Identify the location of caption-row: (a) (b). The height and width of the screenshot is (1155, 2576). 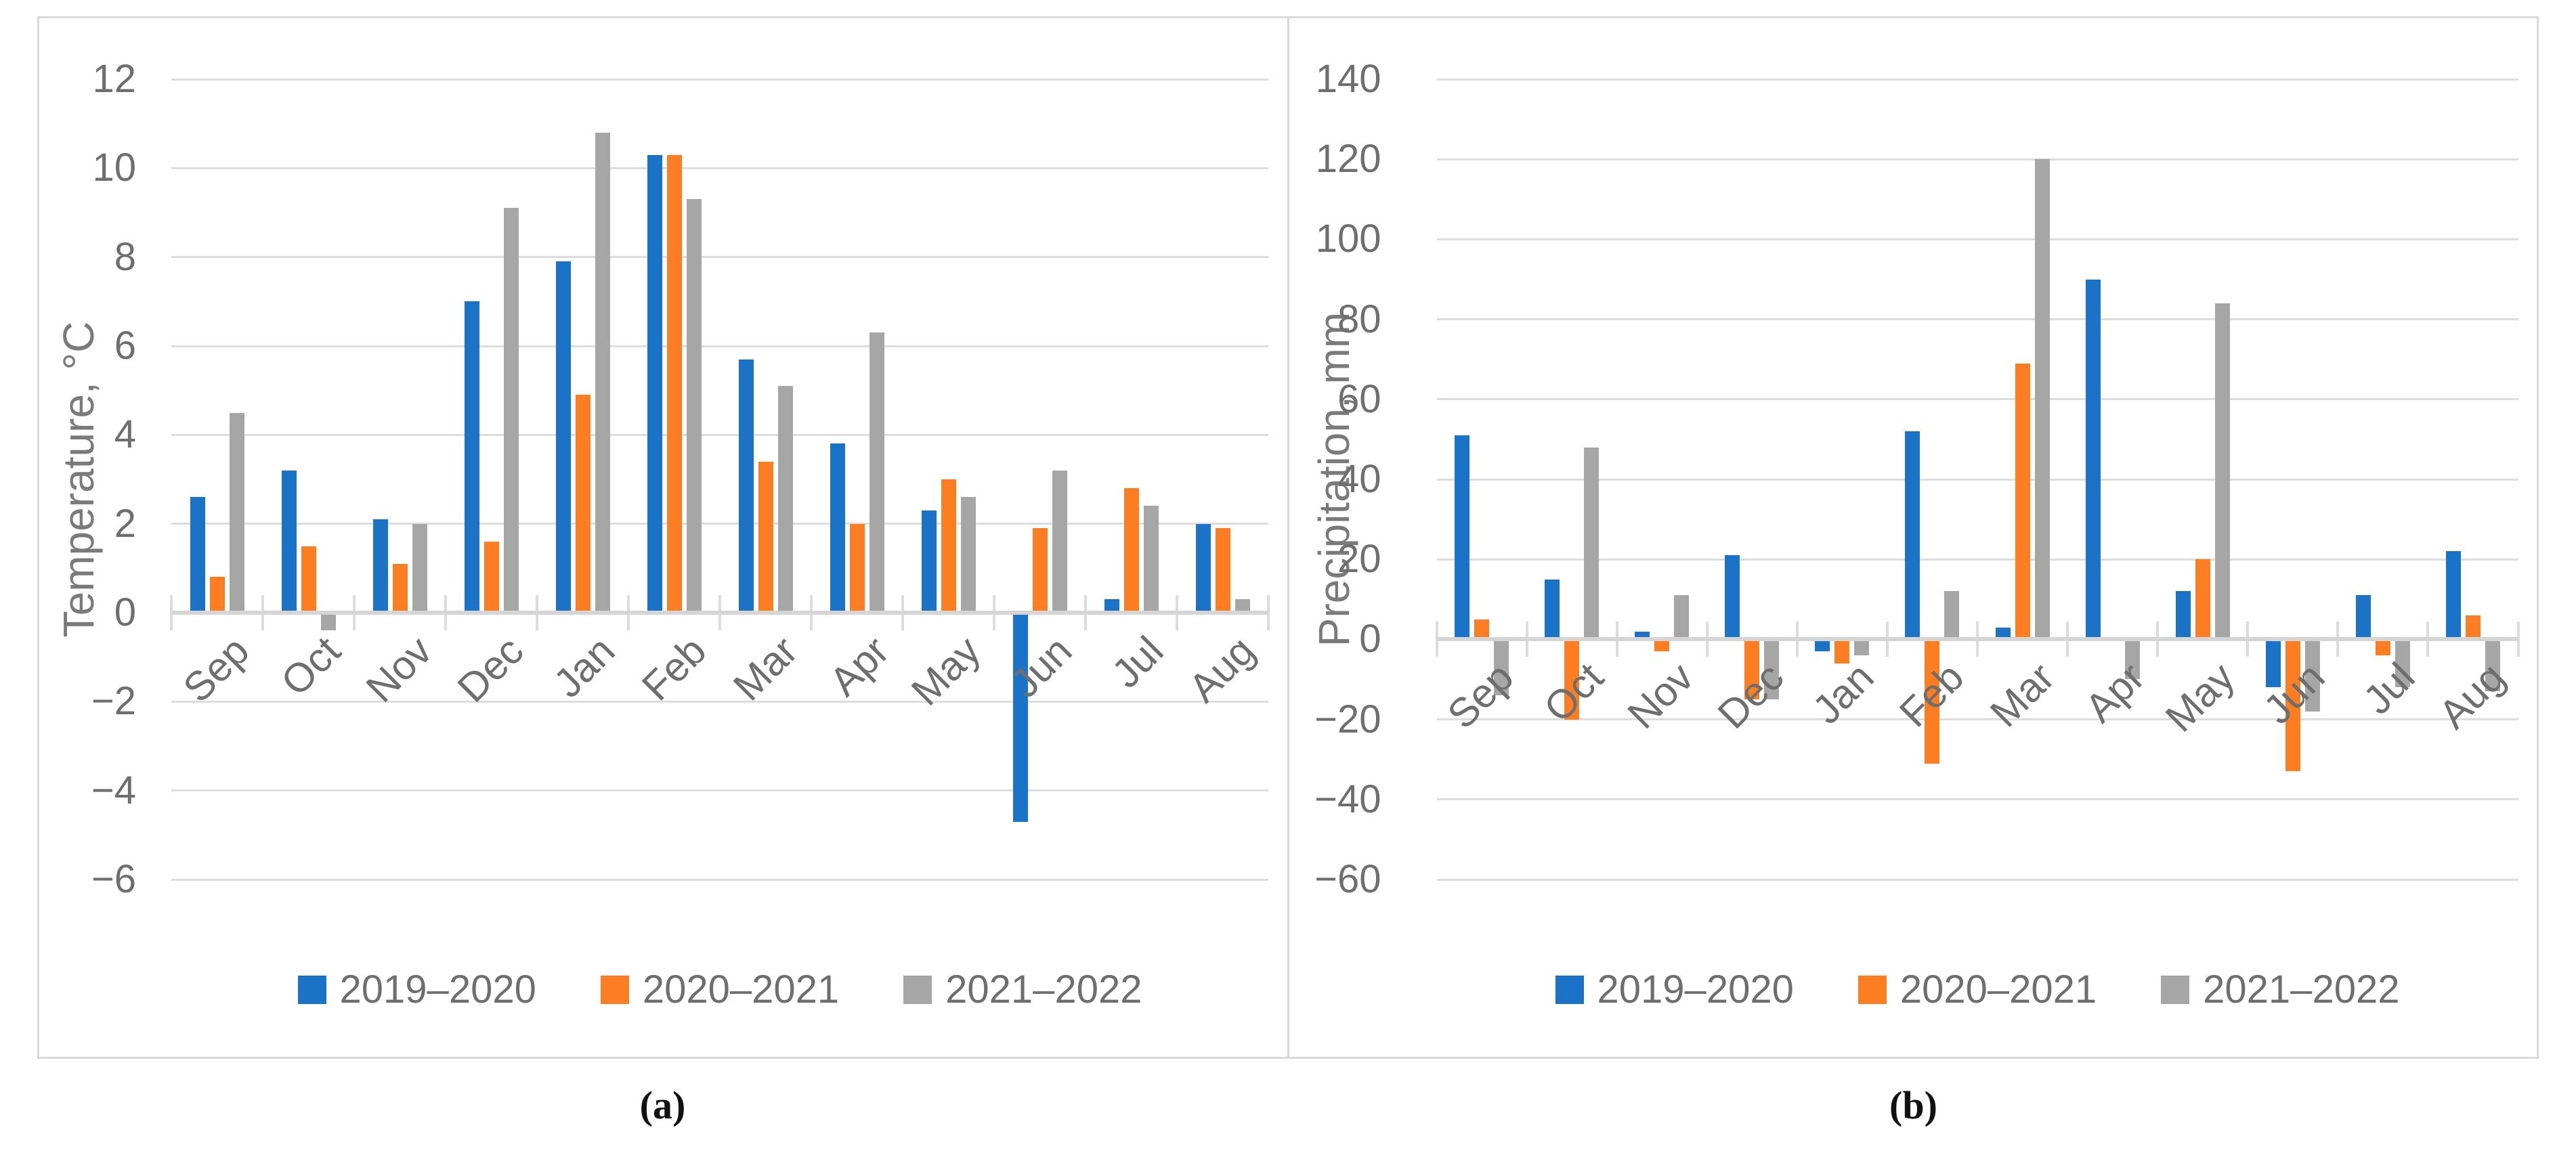
(1288, 1105).